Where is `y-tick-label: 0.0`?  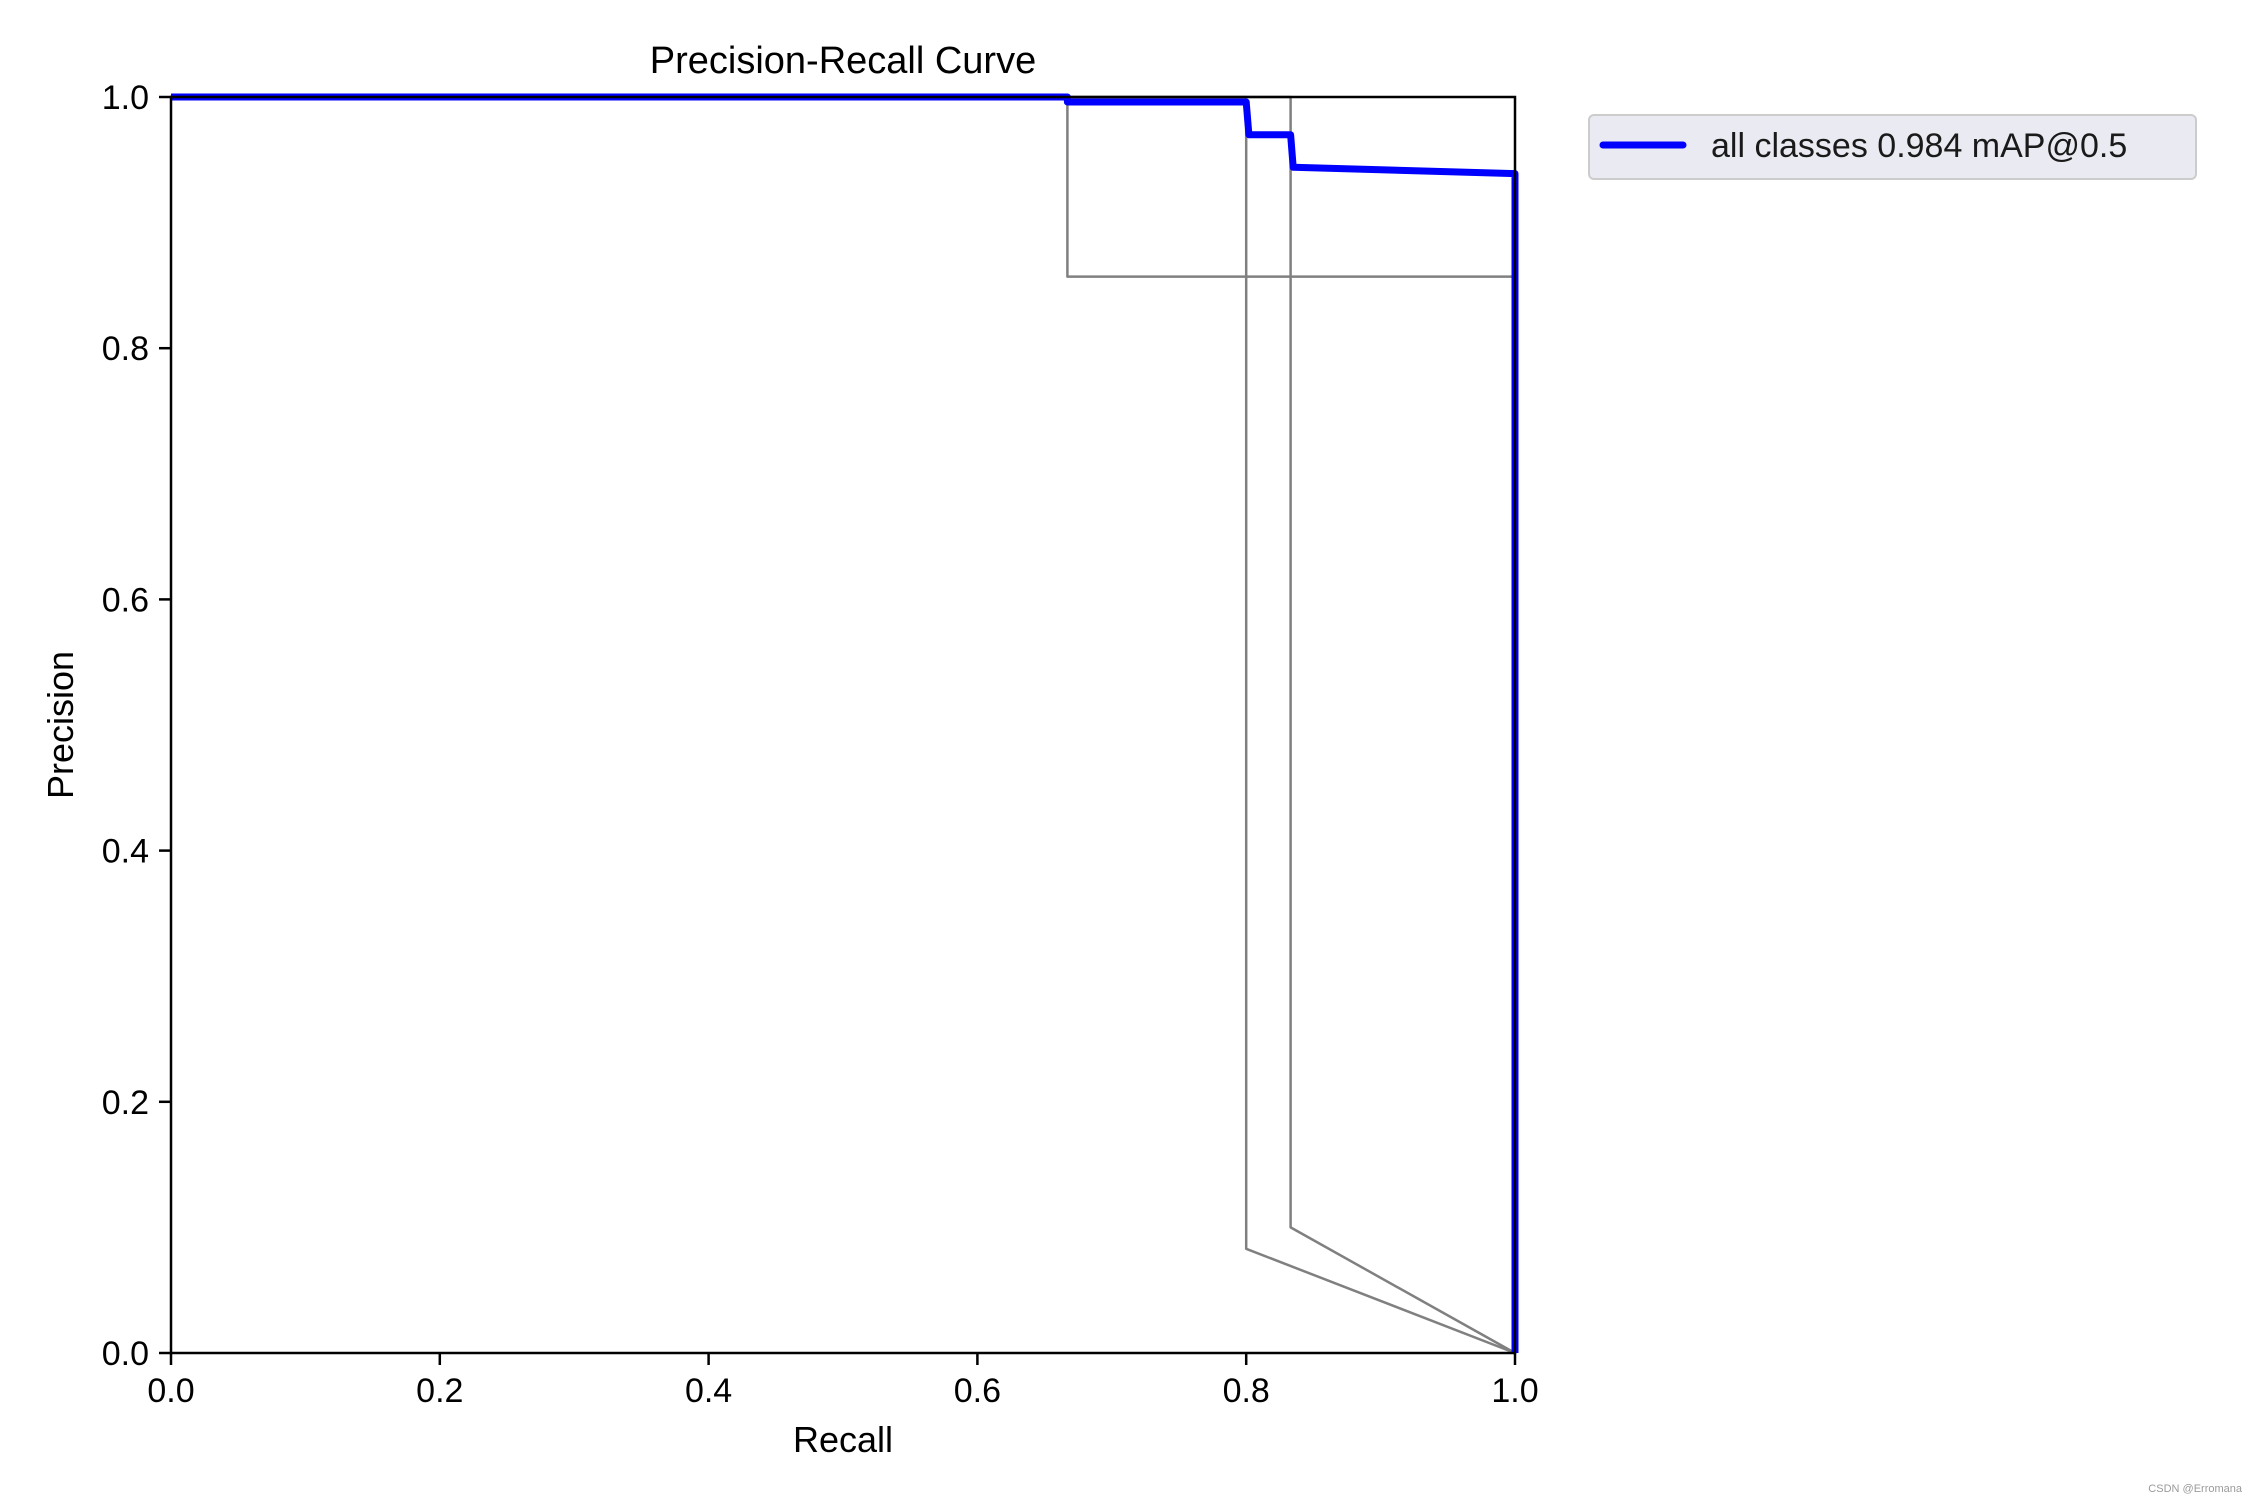 y-tick-label: 0.0 is located at coordinates (125, 1354).